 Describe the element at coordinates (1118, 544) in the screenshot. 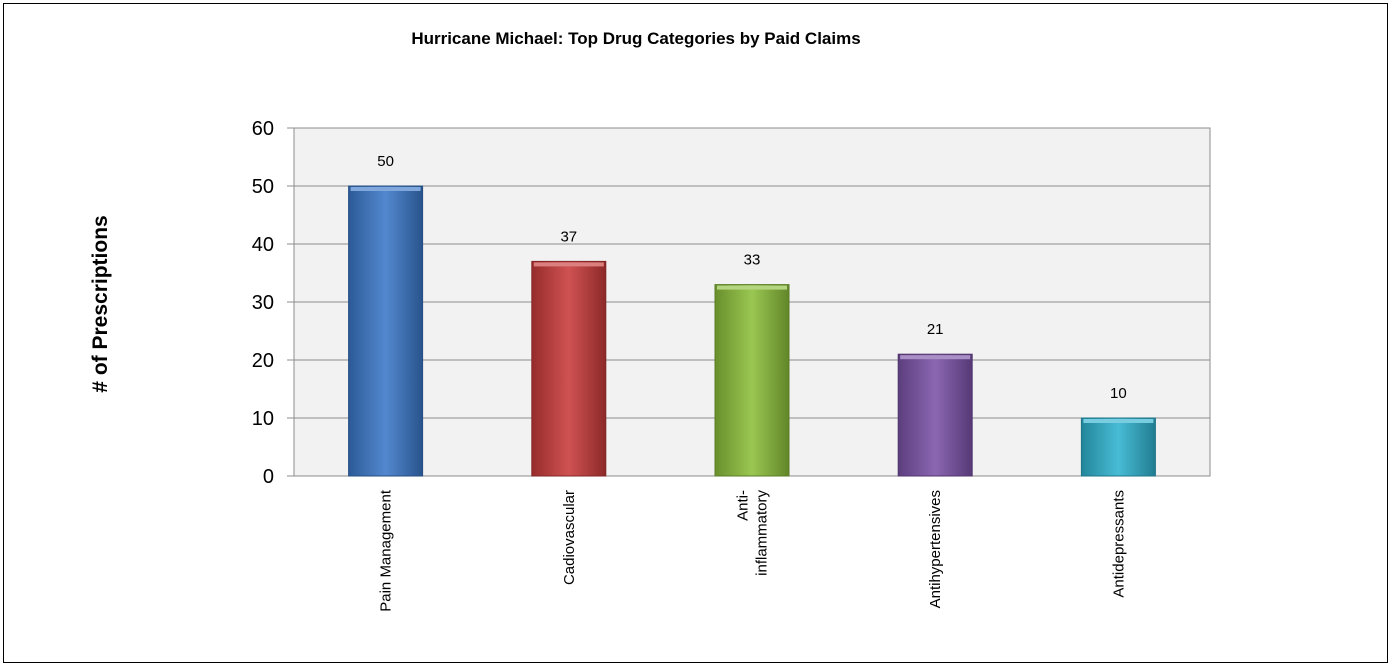

I see `x-tick-label: Antidepressants` at that location.